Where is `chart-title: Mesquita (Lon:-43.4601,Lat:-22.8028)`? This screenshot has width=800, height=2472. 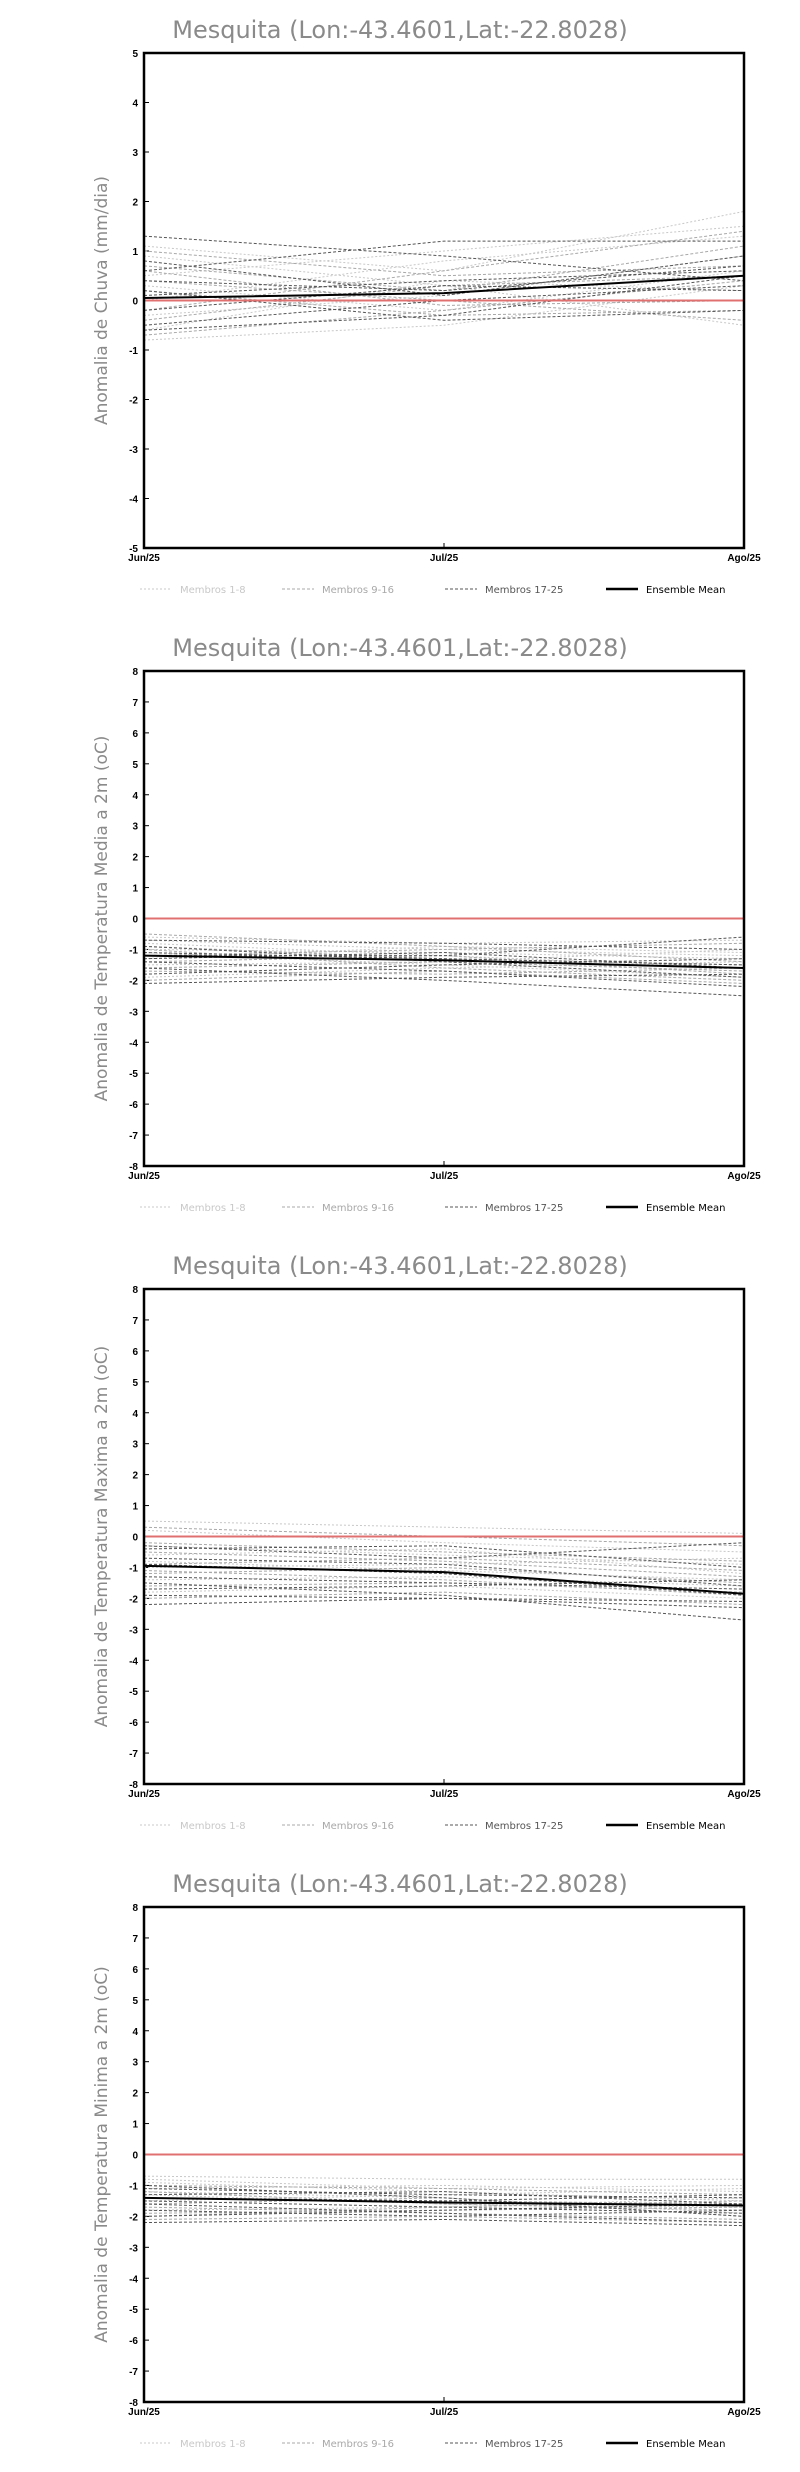
chart-title: Mesquita (Lon:-43.4601,Lat:-22.8028) is located at coordinates (400, 1266).